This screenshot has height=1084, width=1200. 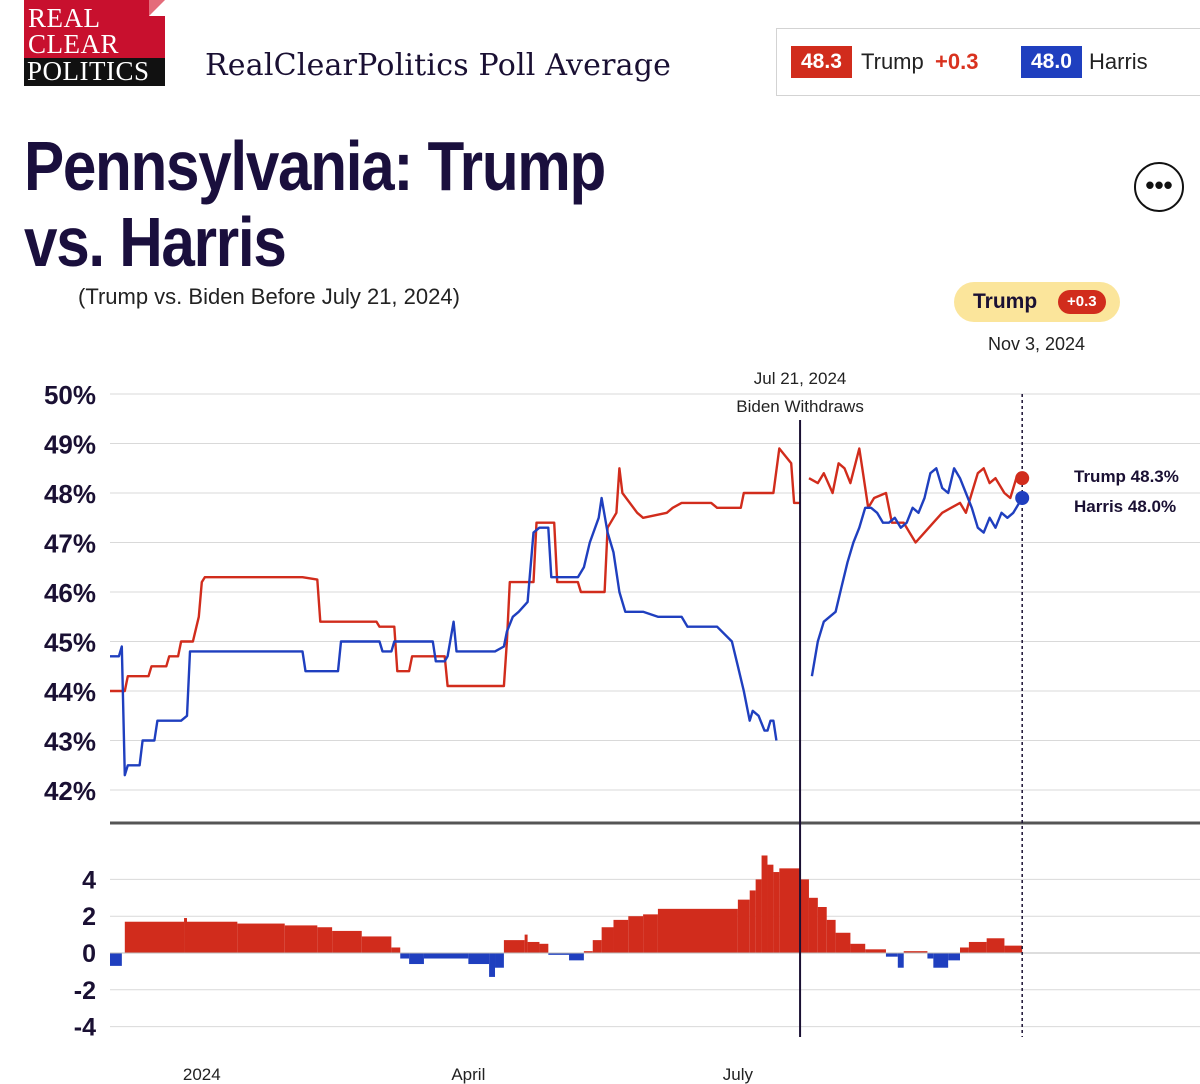 I want to click on leader-margin: +0.3, so click(x=1082, y=302).